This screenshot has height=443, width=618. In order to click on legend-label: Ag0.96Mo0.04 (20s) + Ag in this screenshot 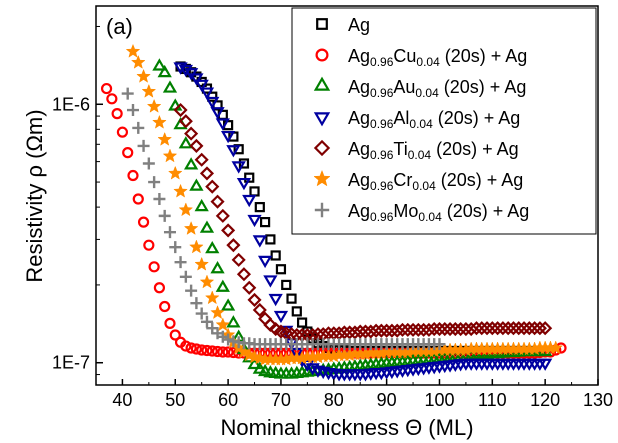, I will do `click(438, 212)`.